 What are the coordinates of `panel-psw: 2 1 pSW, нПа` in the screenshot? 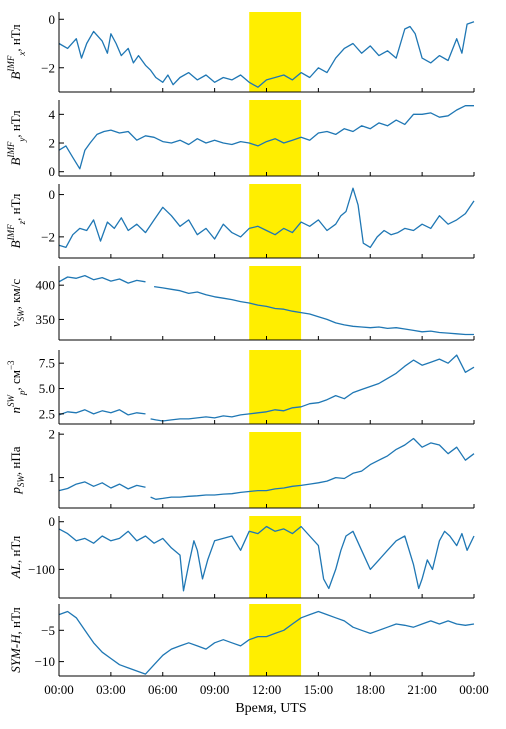 It's located at (241, 468).